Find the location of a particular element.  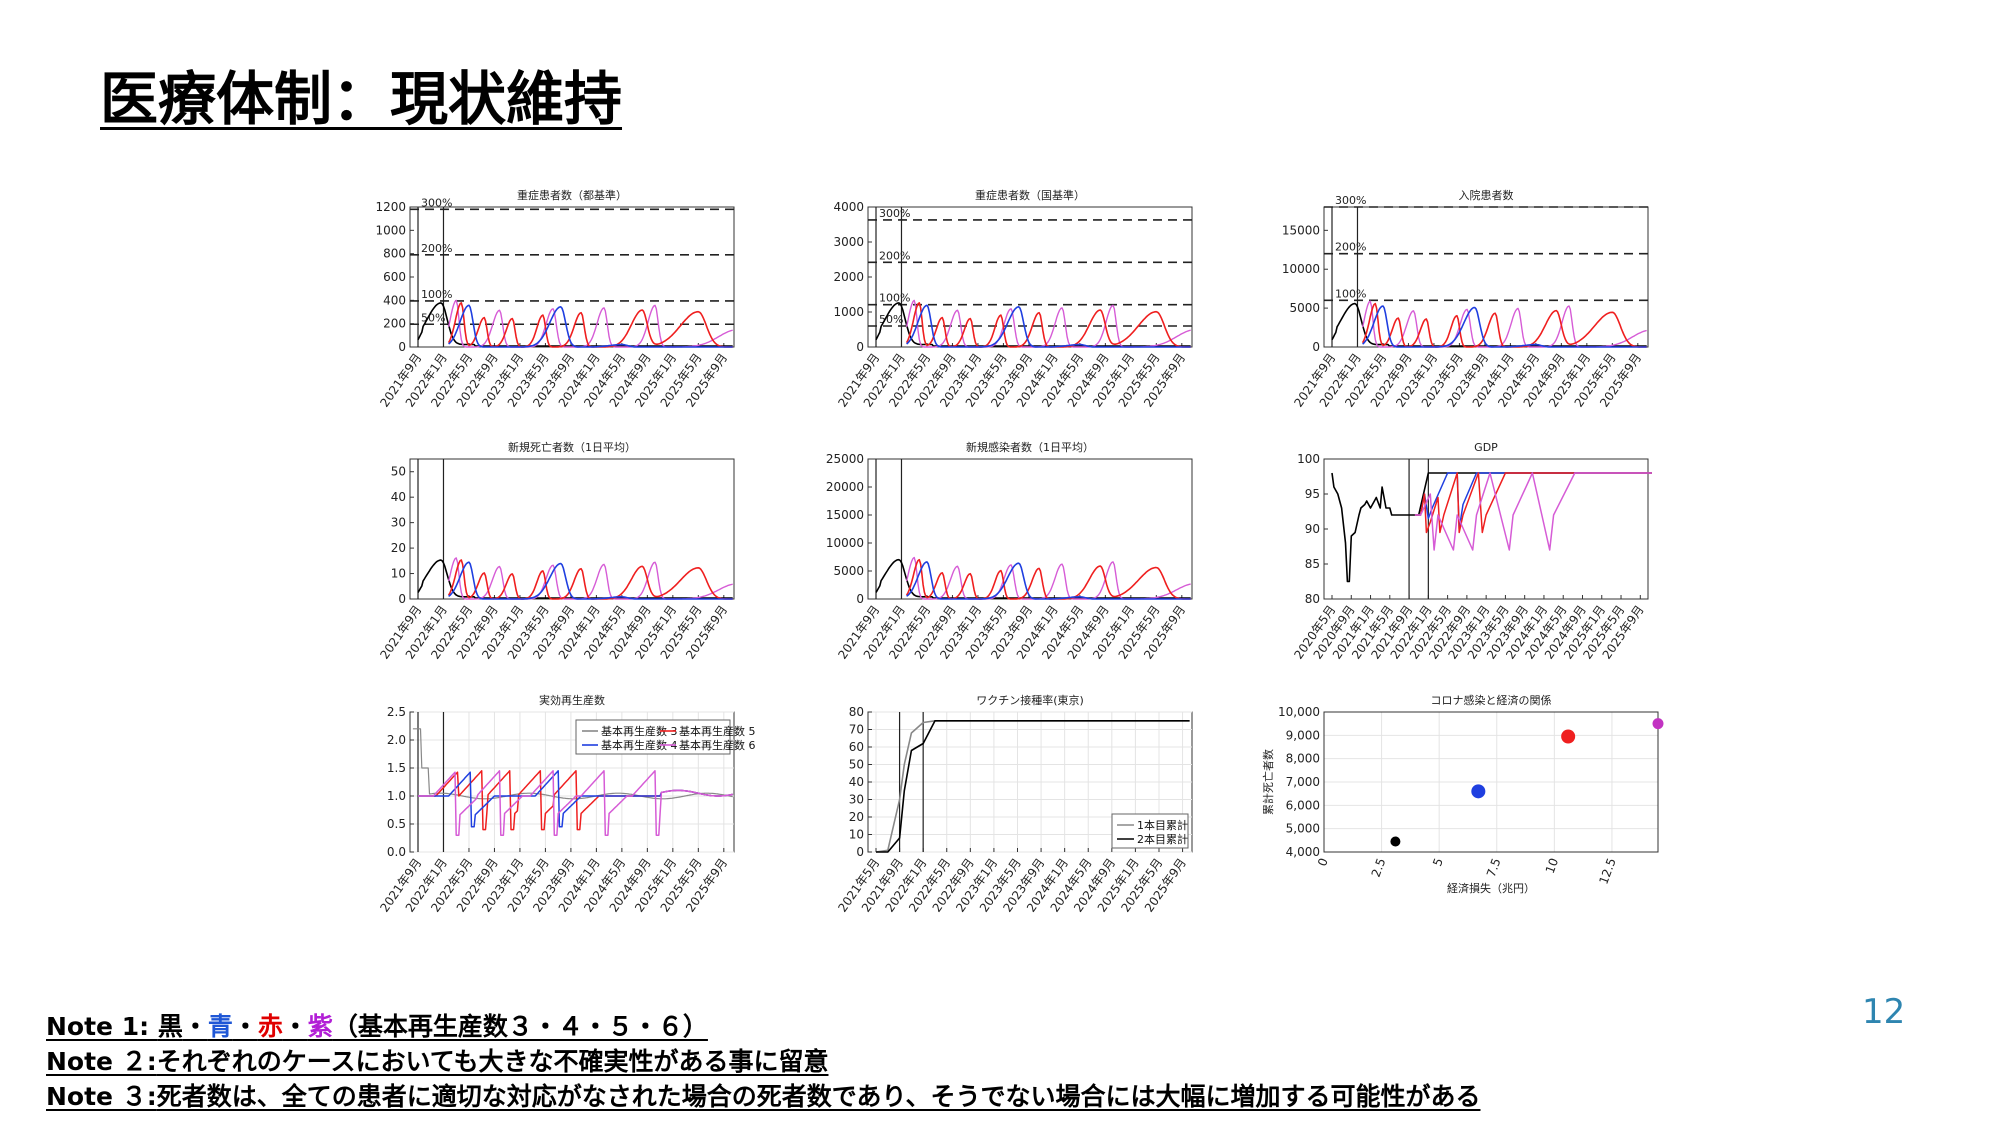

plot-border is located at coordinates (1491, 782).